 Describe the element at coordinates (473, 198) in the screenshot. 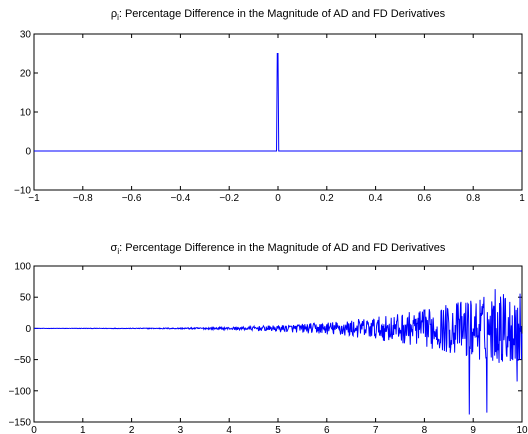

I see `top-x-tick-label: 0.8` at that location.